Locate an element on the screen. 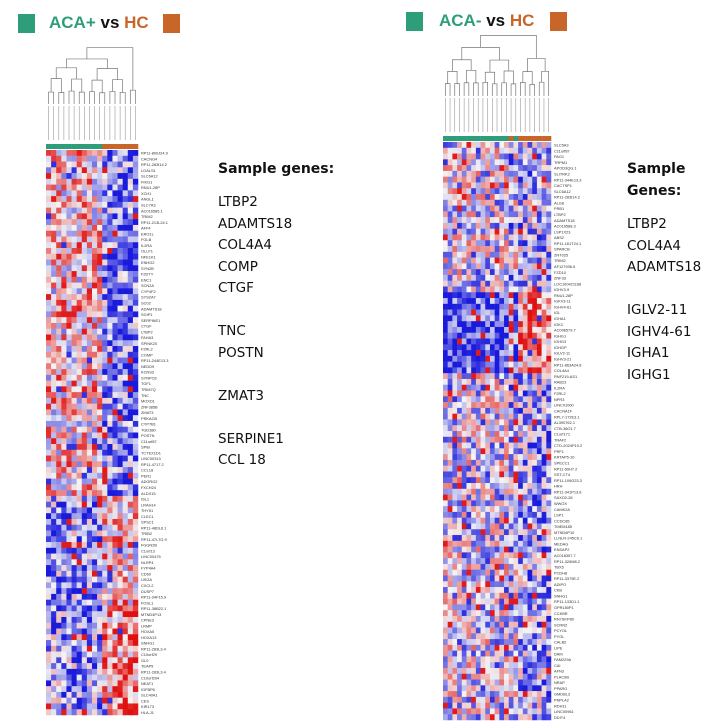 The width and height of the screenshot is (715, 728). row-label: LTBP2 is located at coordinates (560, 214).